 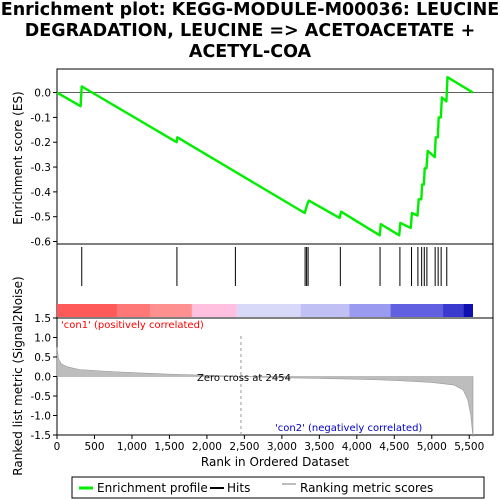 What do you see at coordinates (42, 339) in the screenshot?
I see `metric-ytick-label: 1.0` at bounding box center [42, 339].